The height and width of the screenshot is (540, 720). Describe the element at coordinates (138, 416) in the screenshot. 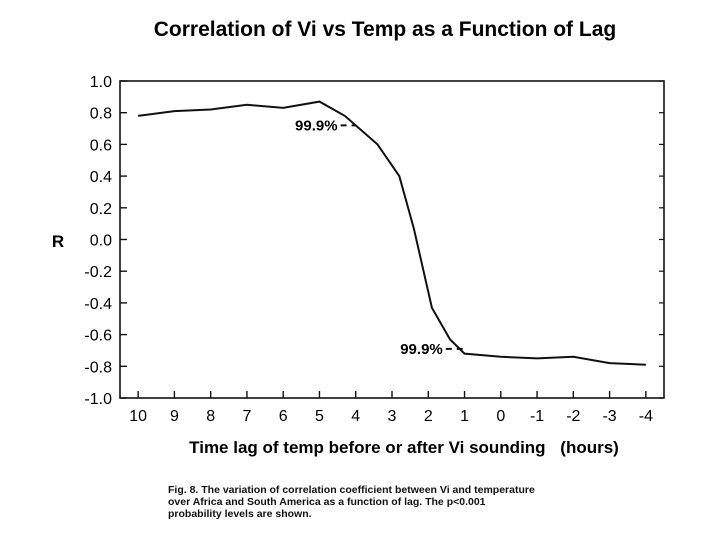

I see `x-tick-label: 10` at that location.